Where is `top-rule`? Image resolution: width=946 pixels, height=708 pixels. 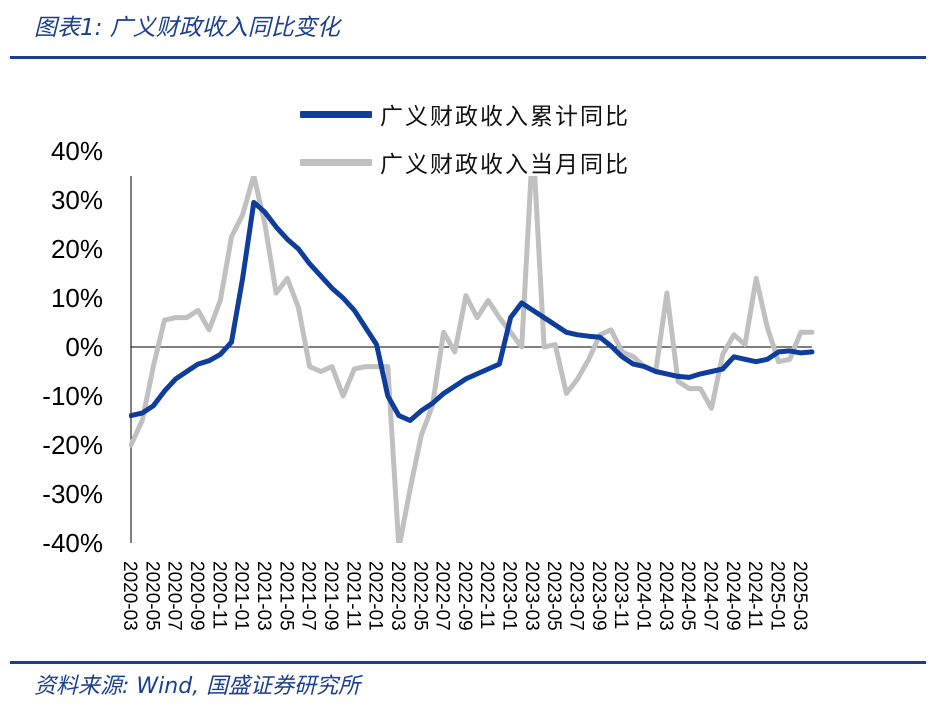
top-rule is located at coordinates (468, 57).